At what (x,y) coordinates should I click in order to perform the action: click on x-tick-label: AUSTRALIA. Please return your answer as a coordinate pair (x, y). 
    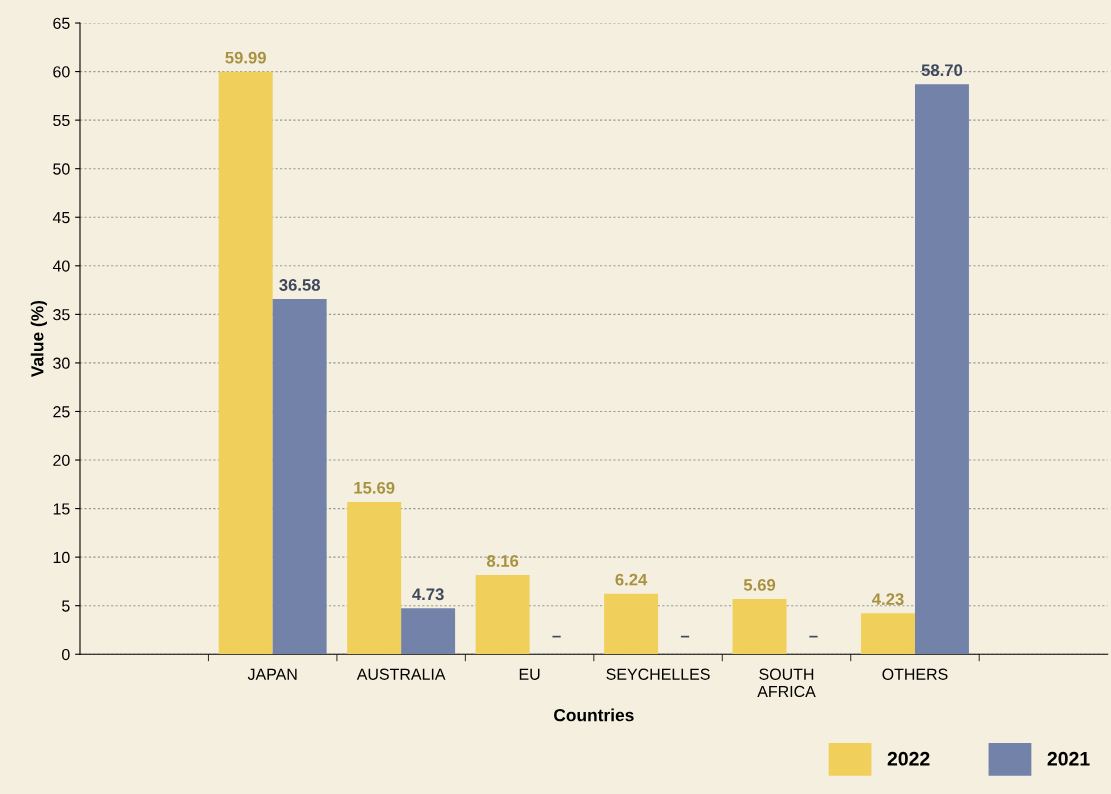
    Looking at the image, I should click on (401, 674).